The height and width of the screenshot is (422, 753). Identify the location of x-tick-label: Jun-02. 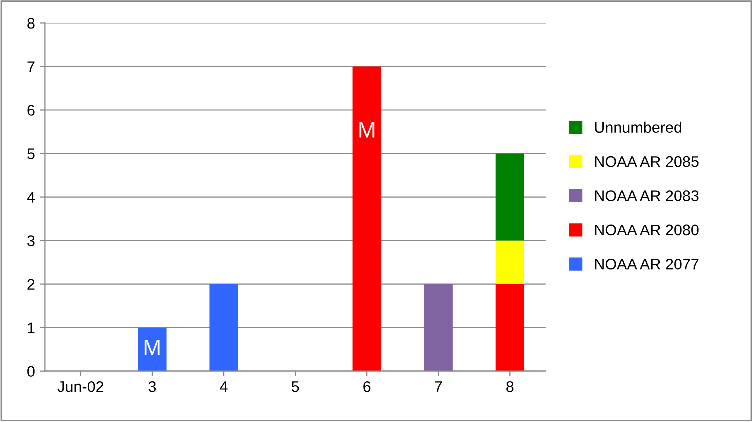
(81, 386).